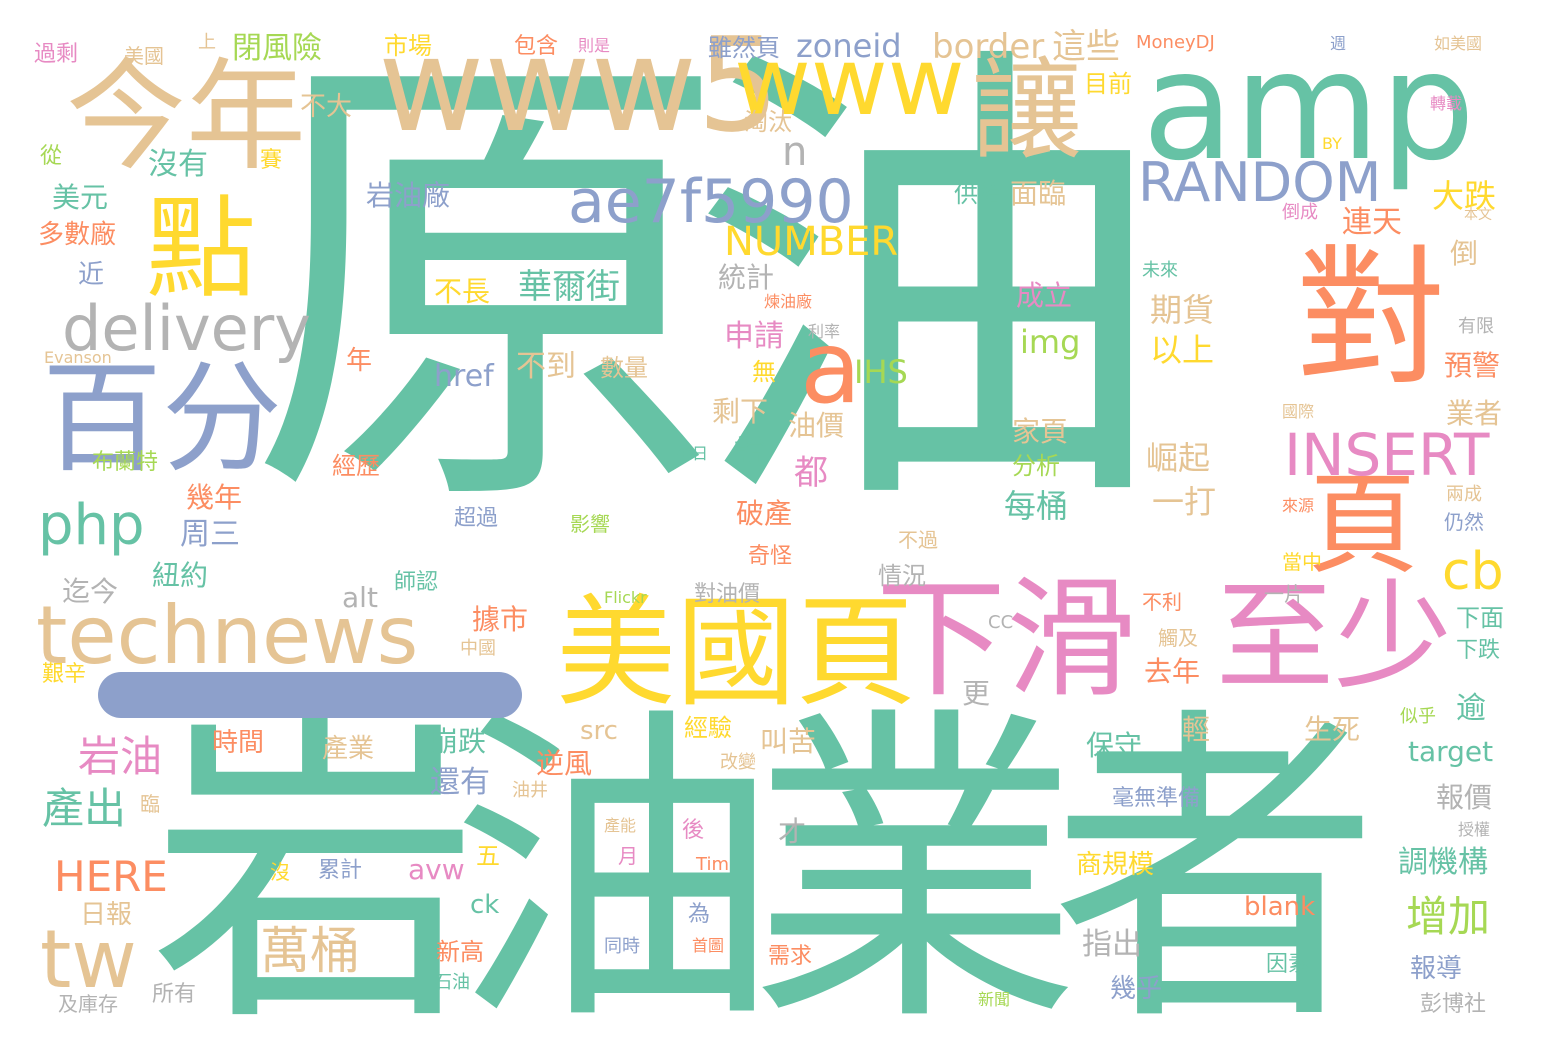 This screenshot has height=1052, width=1548. I want to click on word: 報價, so click(1464, 797).